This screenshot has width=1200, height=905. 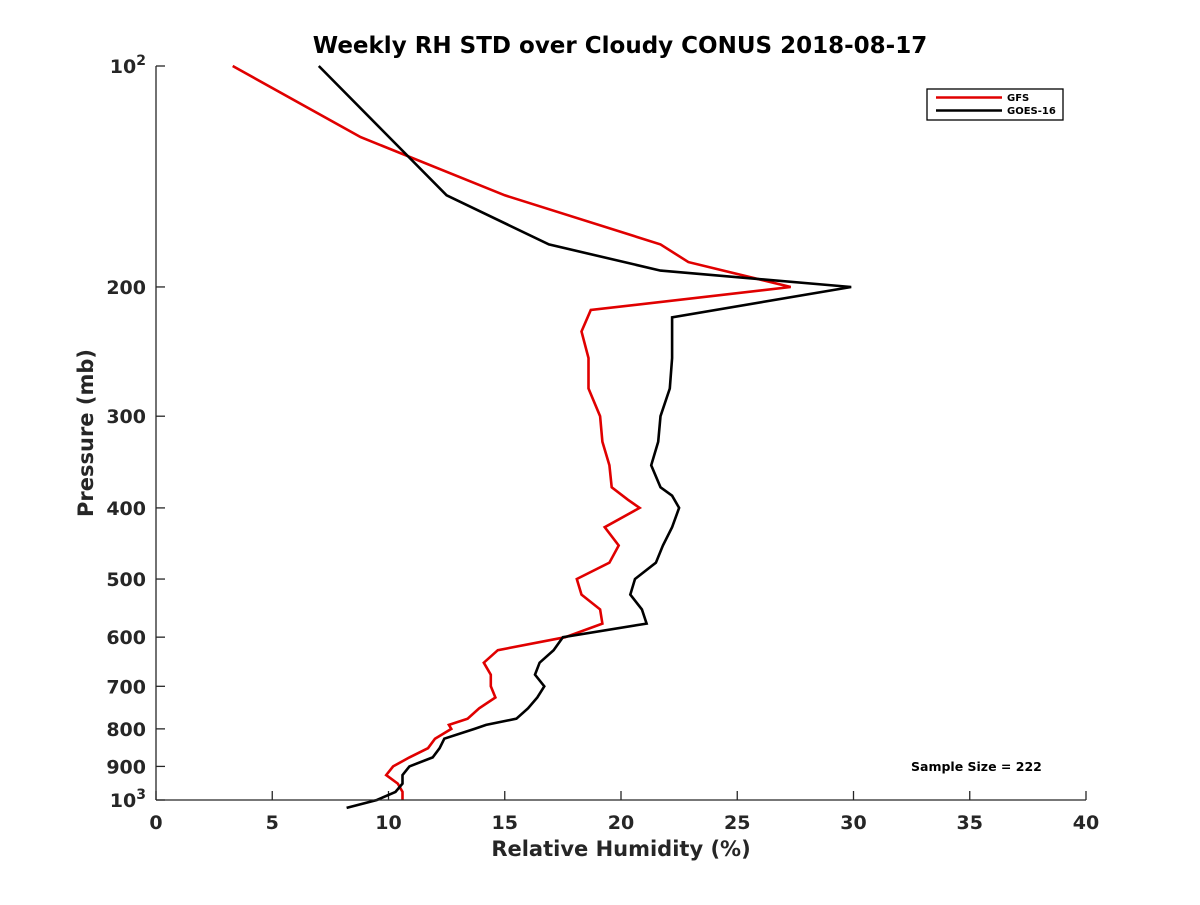 I want to click on legend: GFS GOES-16, so click(x=995, y=104).